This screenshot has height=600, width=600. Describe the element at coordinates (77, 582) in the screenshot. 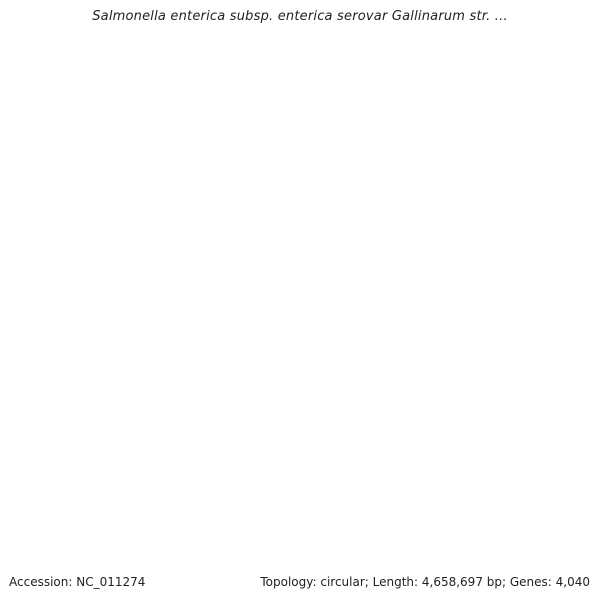

I see `accession-label: Accession: NC_011274` at that location.